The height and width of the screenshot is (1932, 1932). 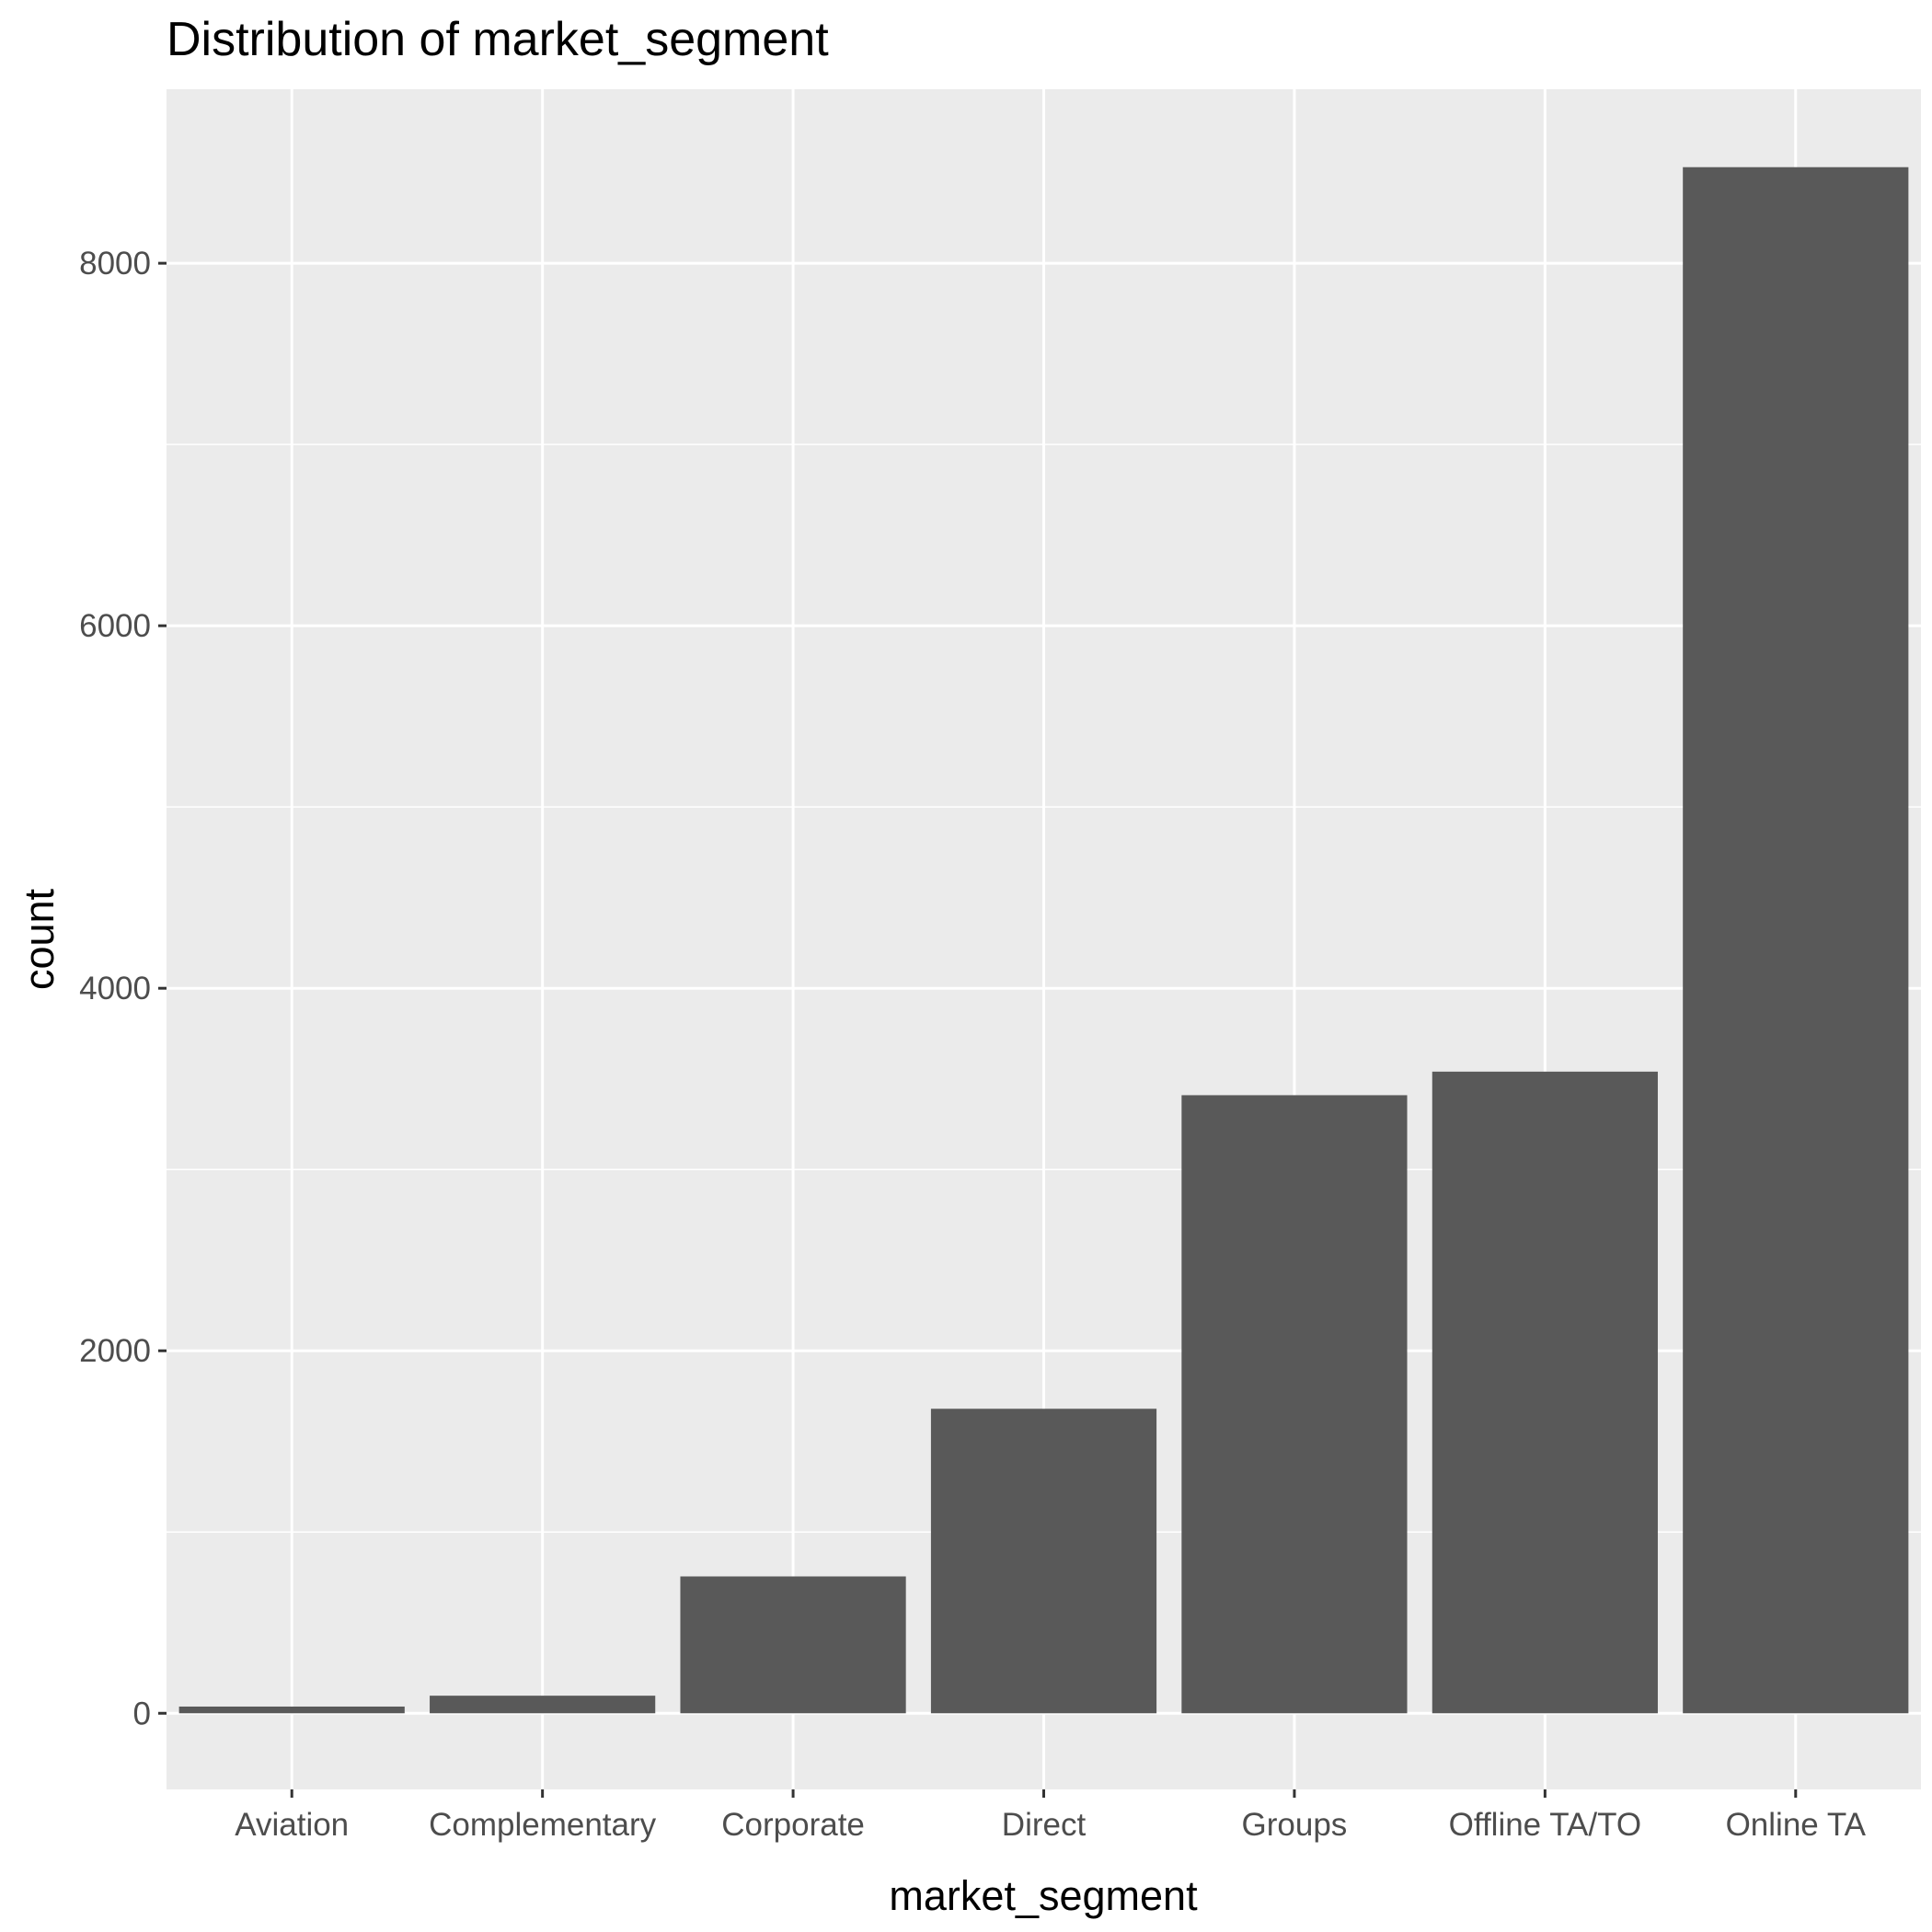 I want to click on chart-title: Distribution of market_segment, so click(x=498, y=39).